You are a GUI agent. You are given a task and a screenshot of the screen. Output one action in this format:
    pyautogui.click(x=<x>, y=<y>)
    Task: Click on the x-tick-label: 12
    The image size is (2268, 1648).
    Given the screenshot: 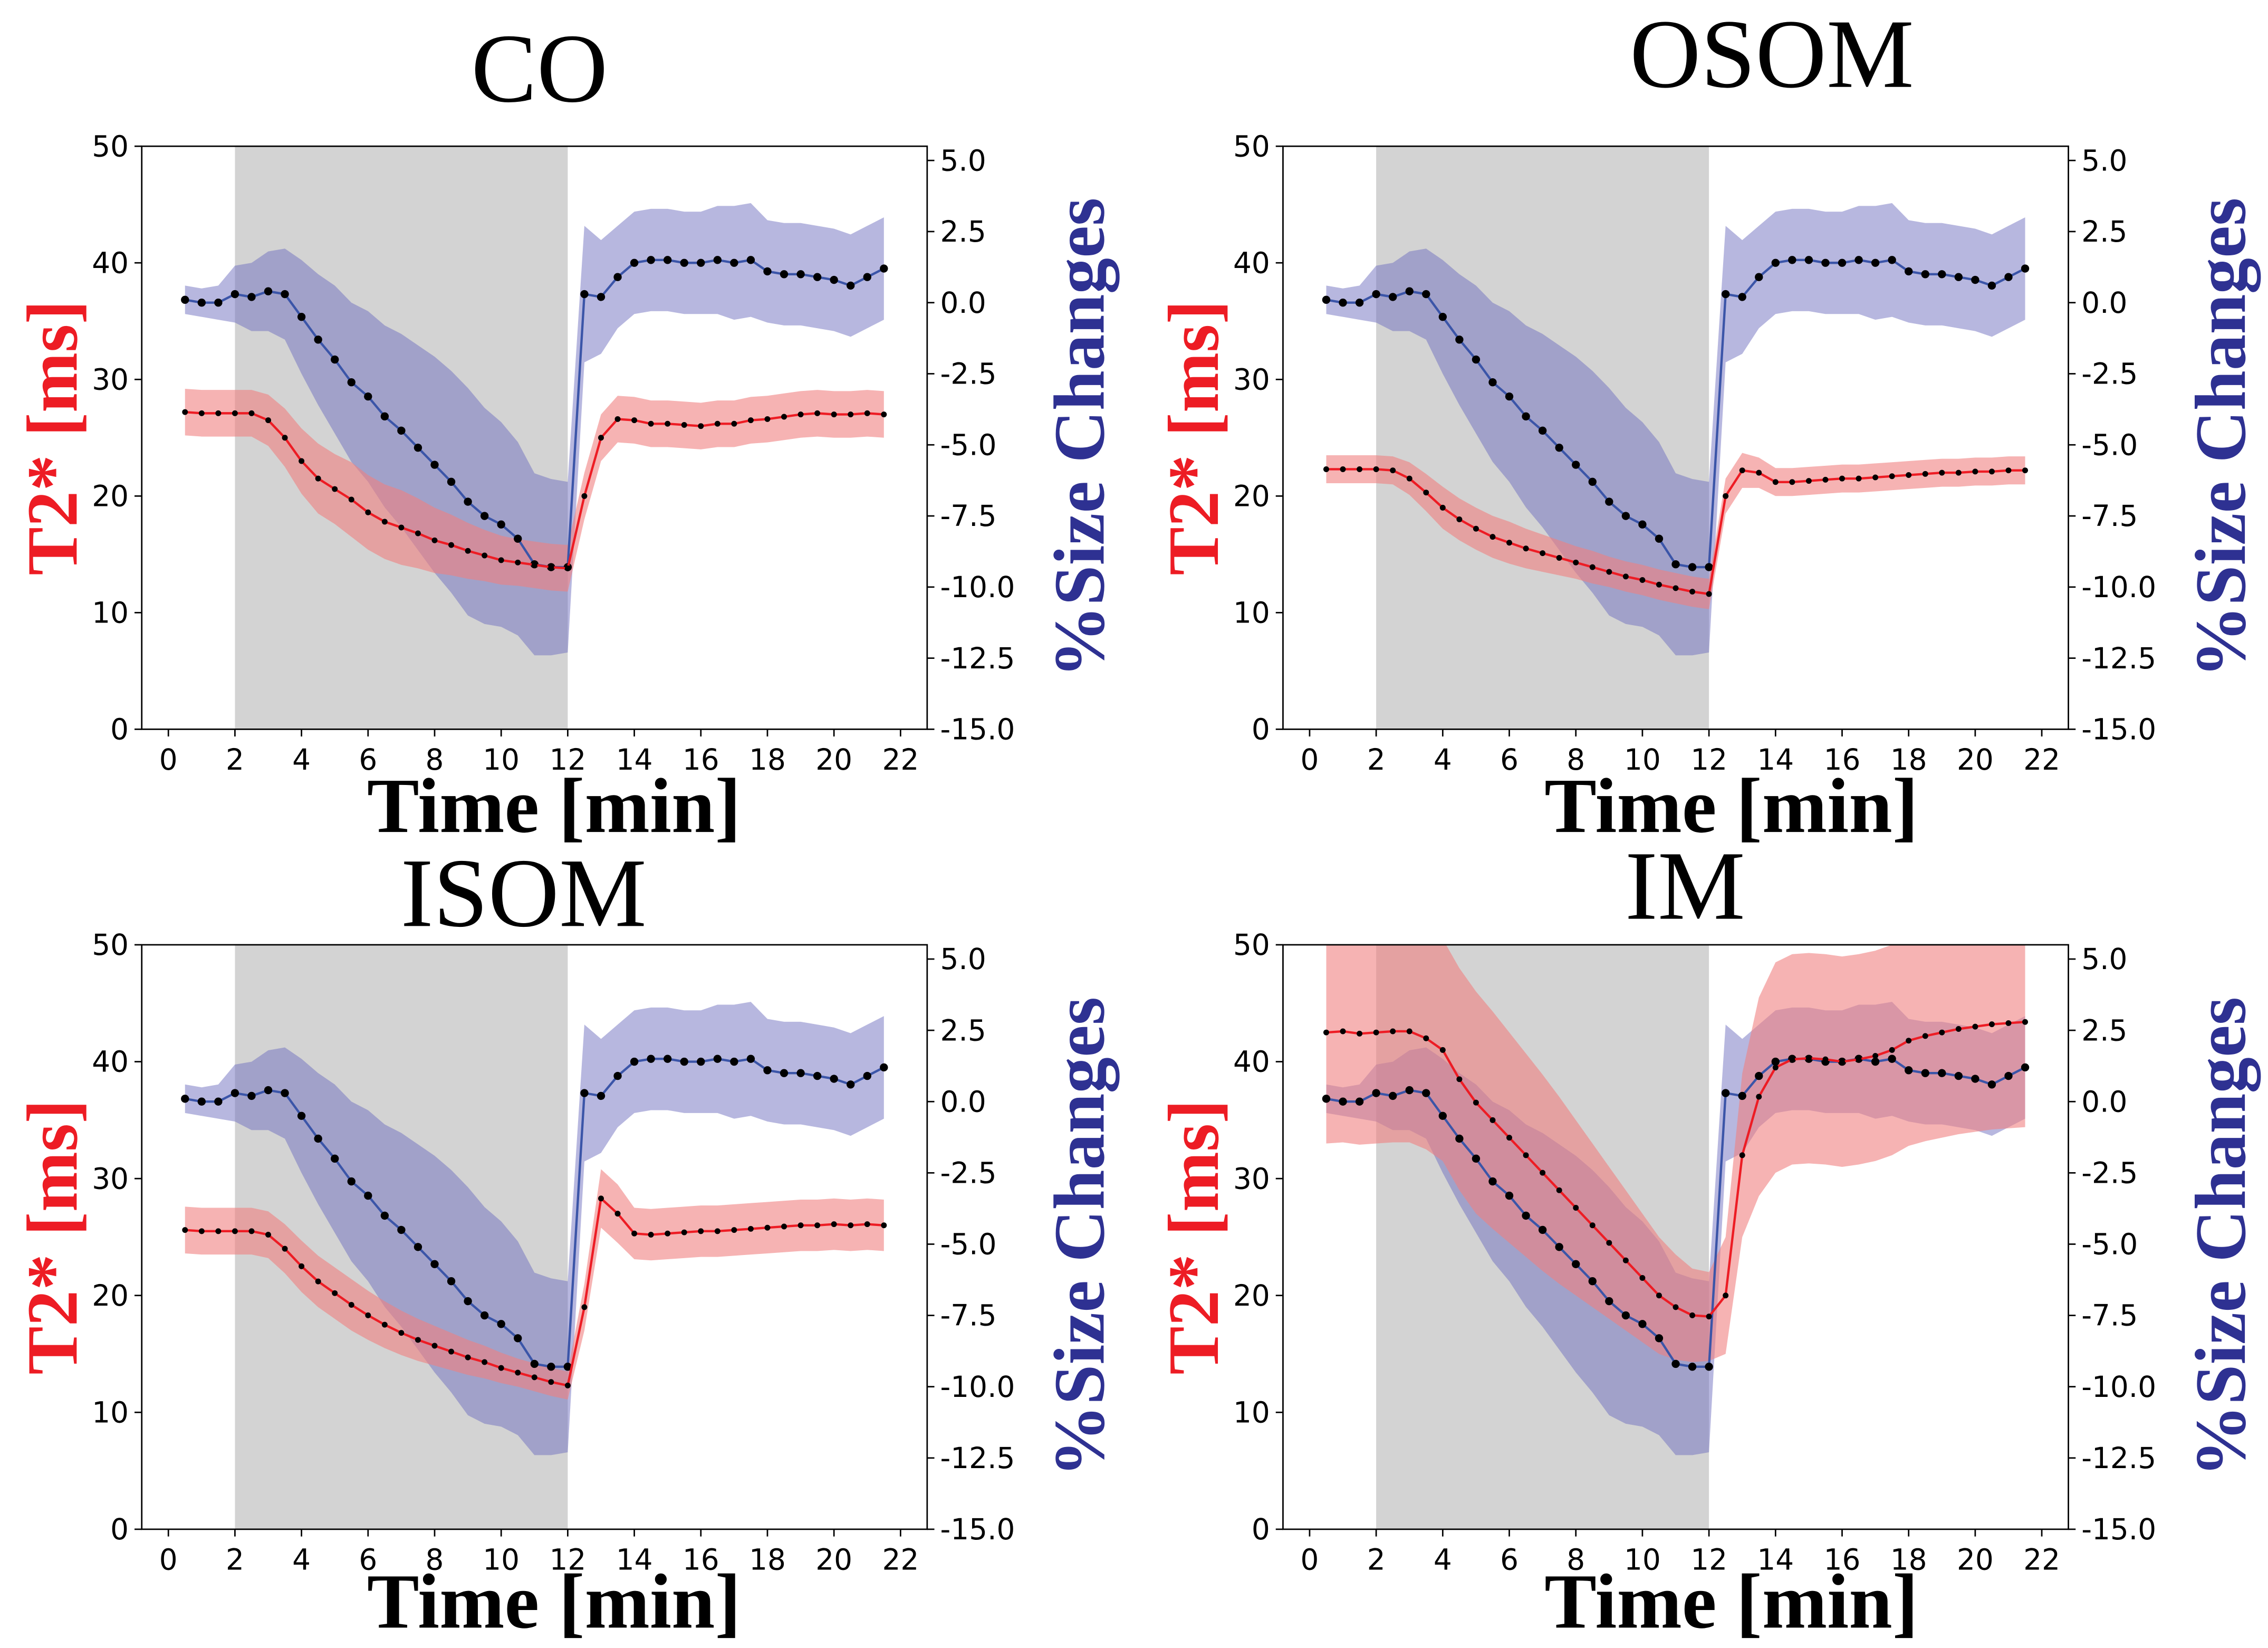 What is the action you would take?
    pyautogui.click(x=568, y=760)
    